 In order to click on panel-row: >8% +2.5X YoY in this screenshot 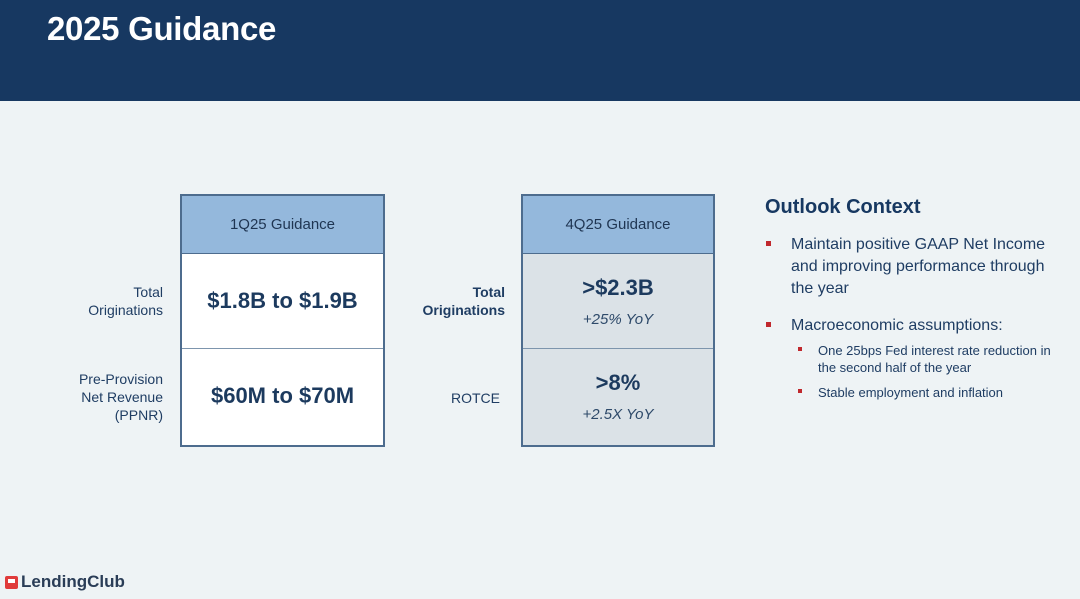, I will do `click(618, 395)`.